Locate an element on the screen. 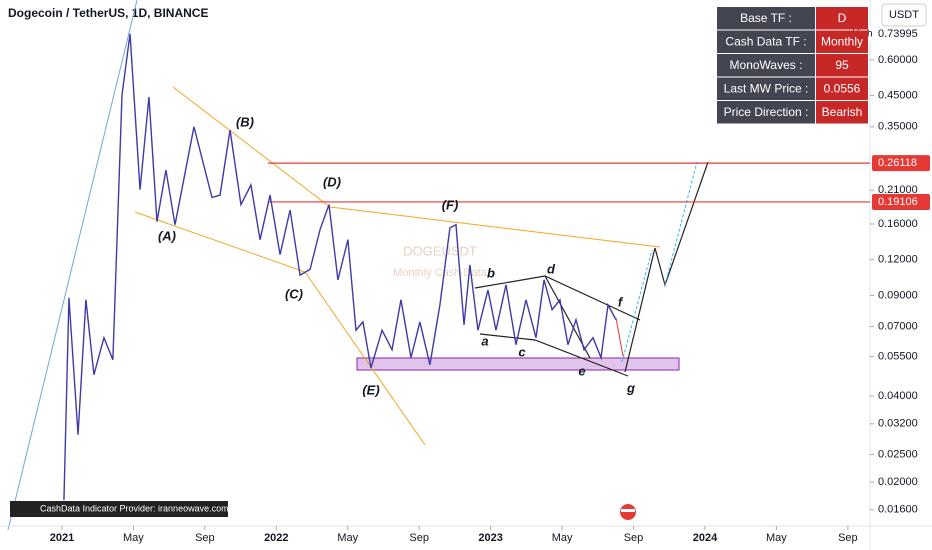  y-tick-label: 0.02000 is located at coordinates (898, 482).